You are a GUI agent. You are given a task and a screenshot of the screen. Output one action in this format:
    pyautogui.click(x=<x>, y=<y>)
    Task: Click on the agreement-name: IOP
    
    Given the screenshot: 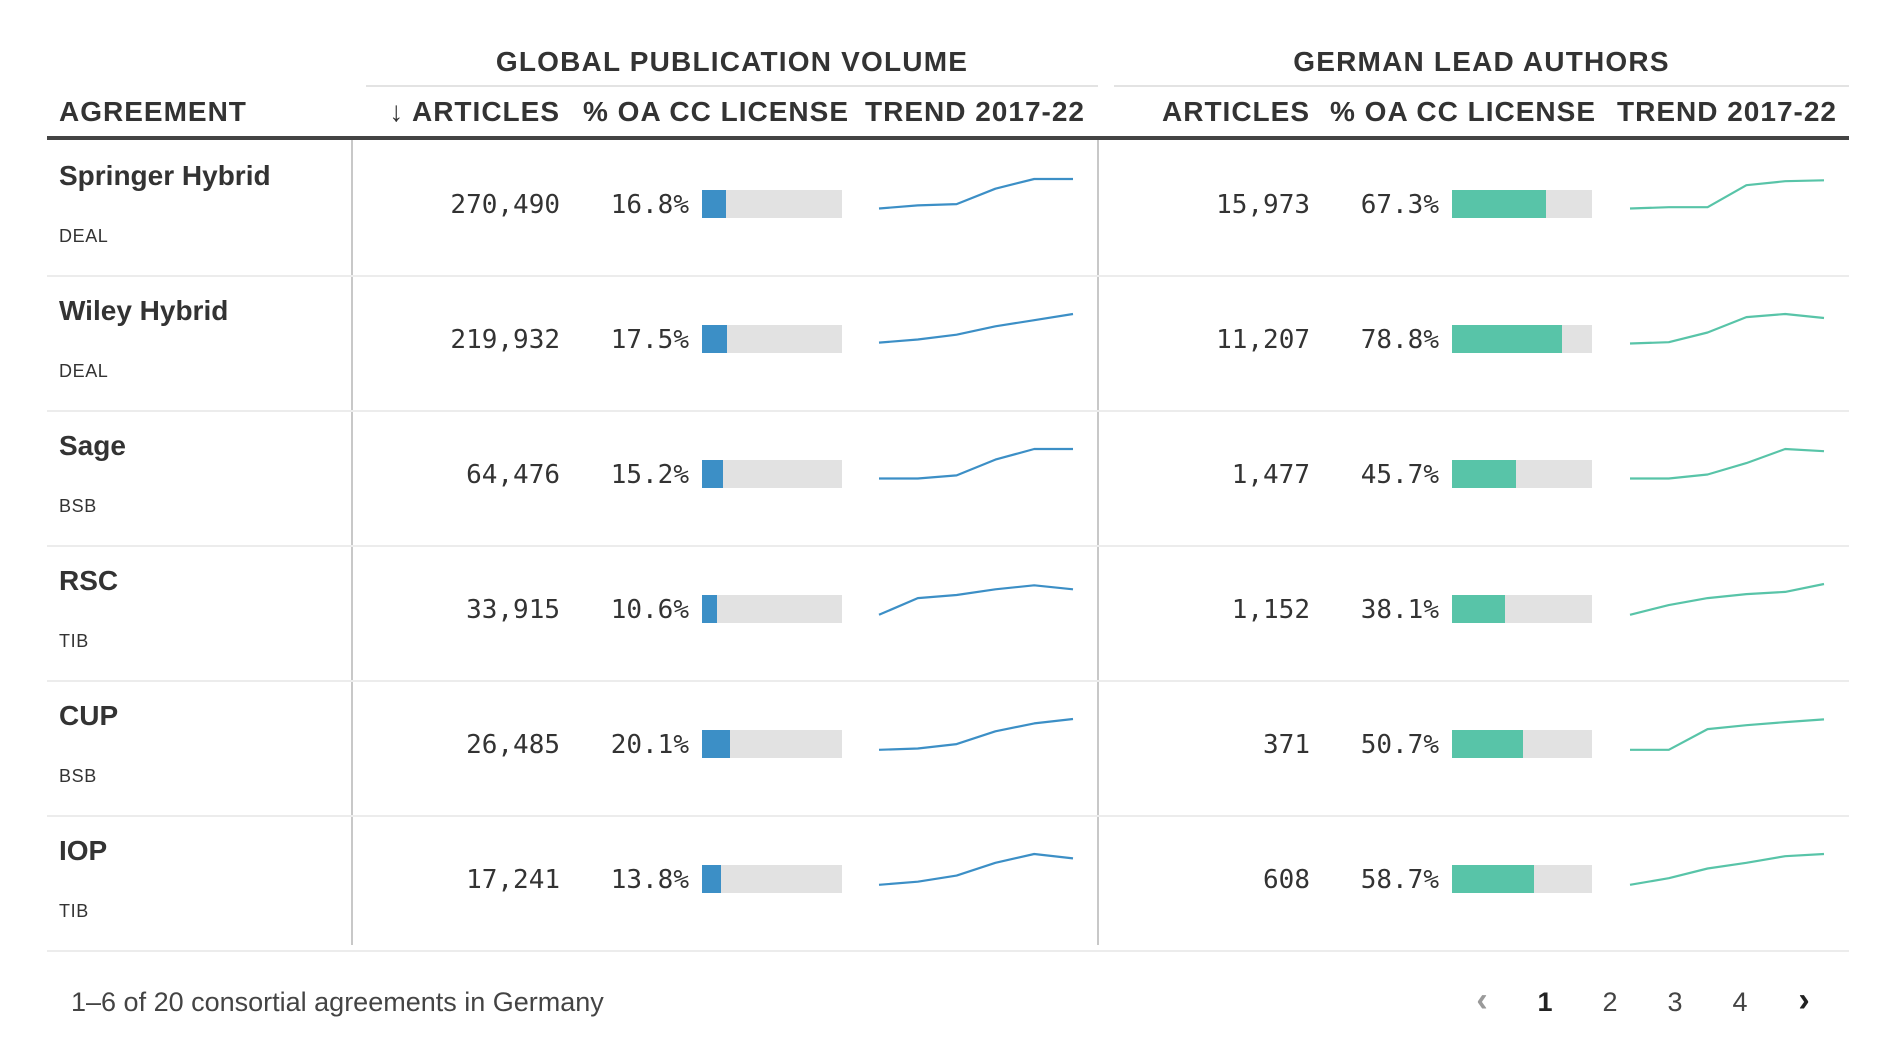 What is the action you would take?
    pyautogui.click(x=83, y=850)
    